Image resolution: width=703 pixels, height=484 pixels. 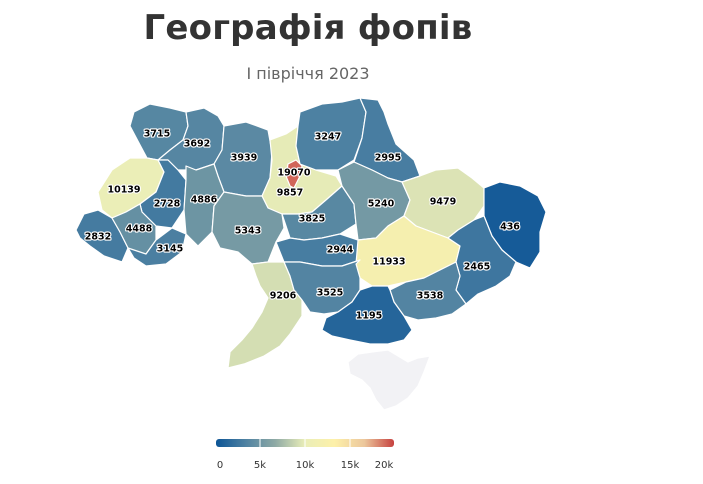 I want to click on region-value-label-poltava: 5240, so click(x=381, y=204).